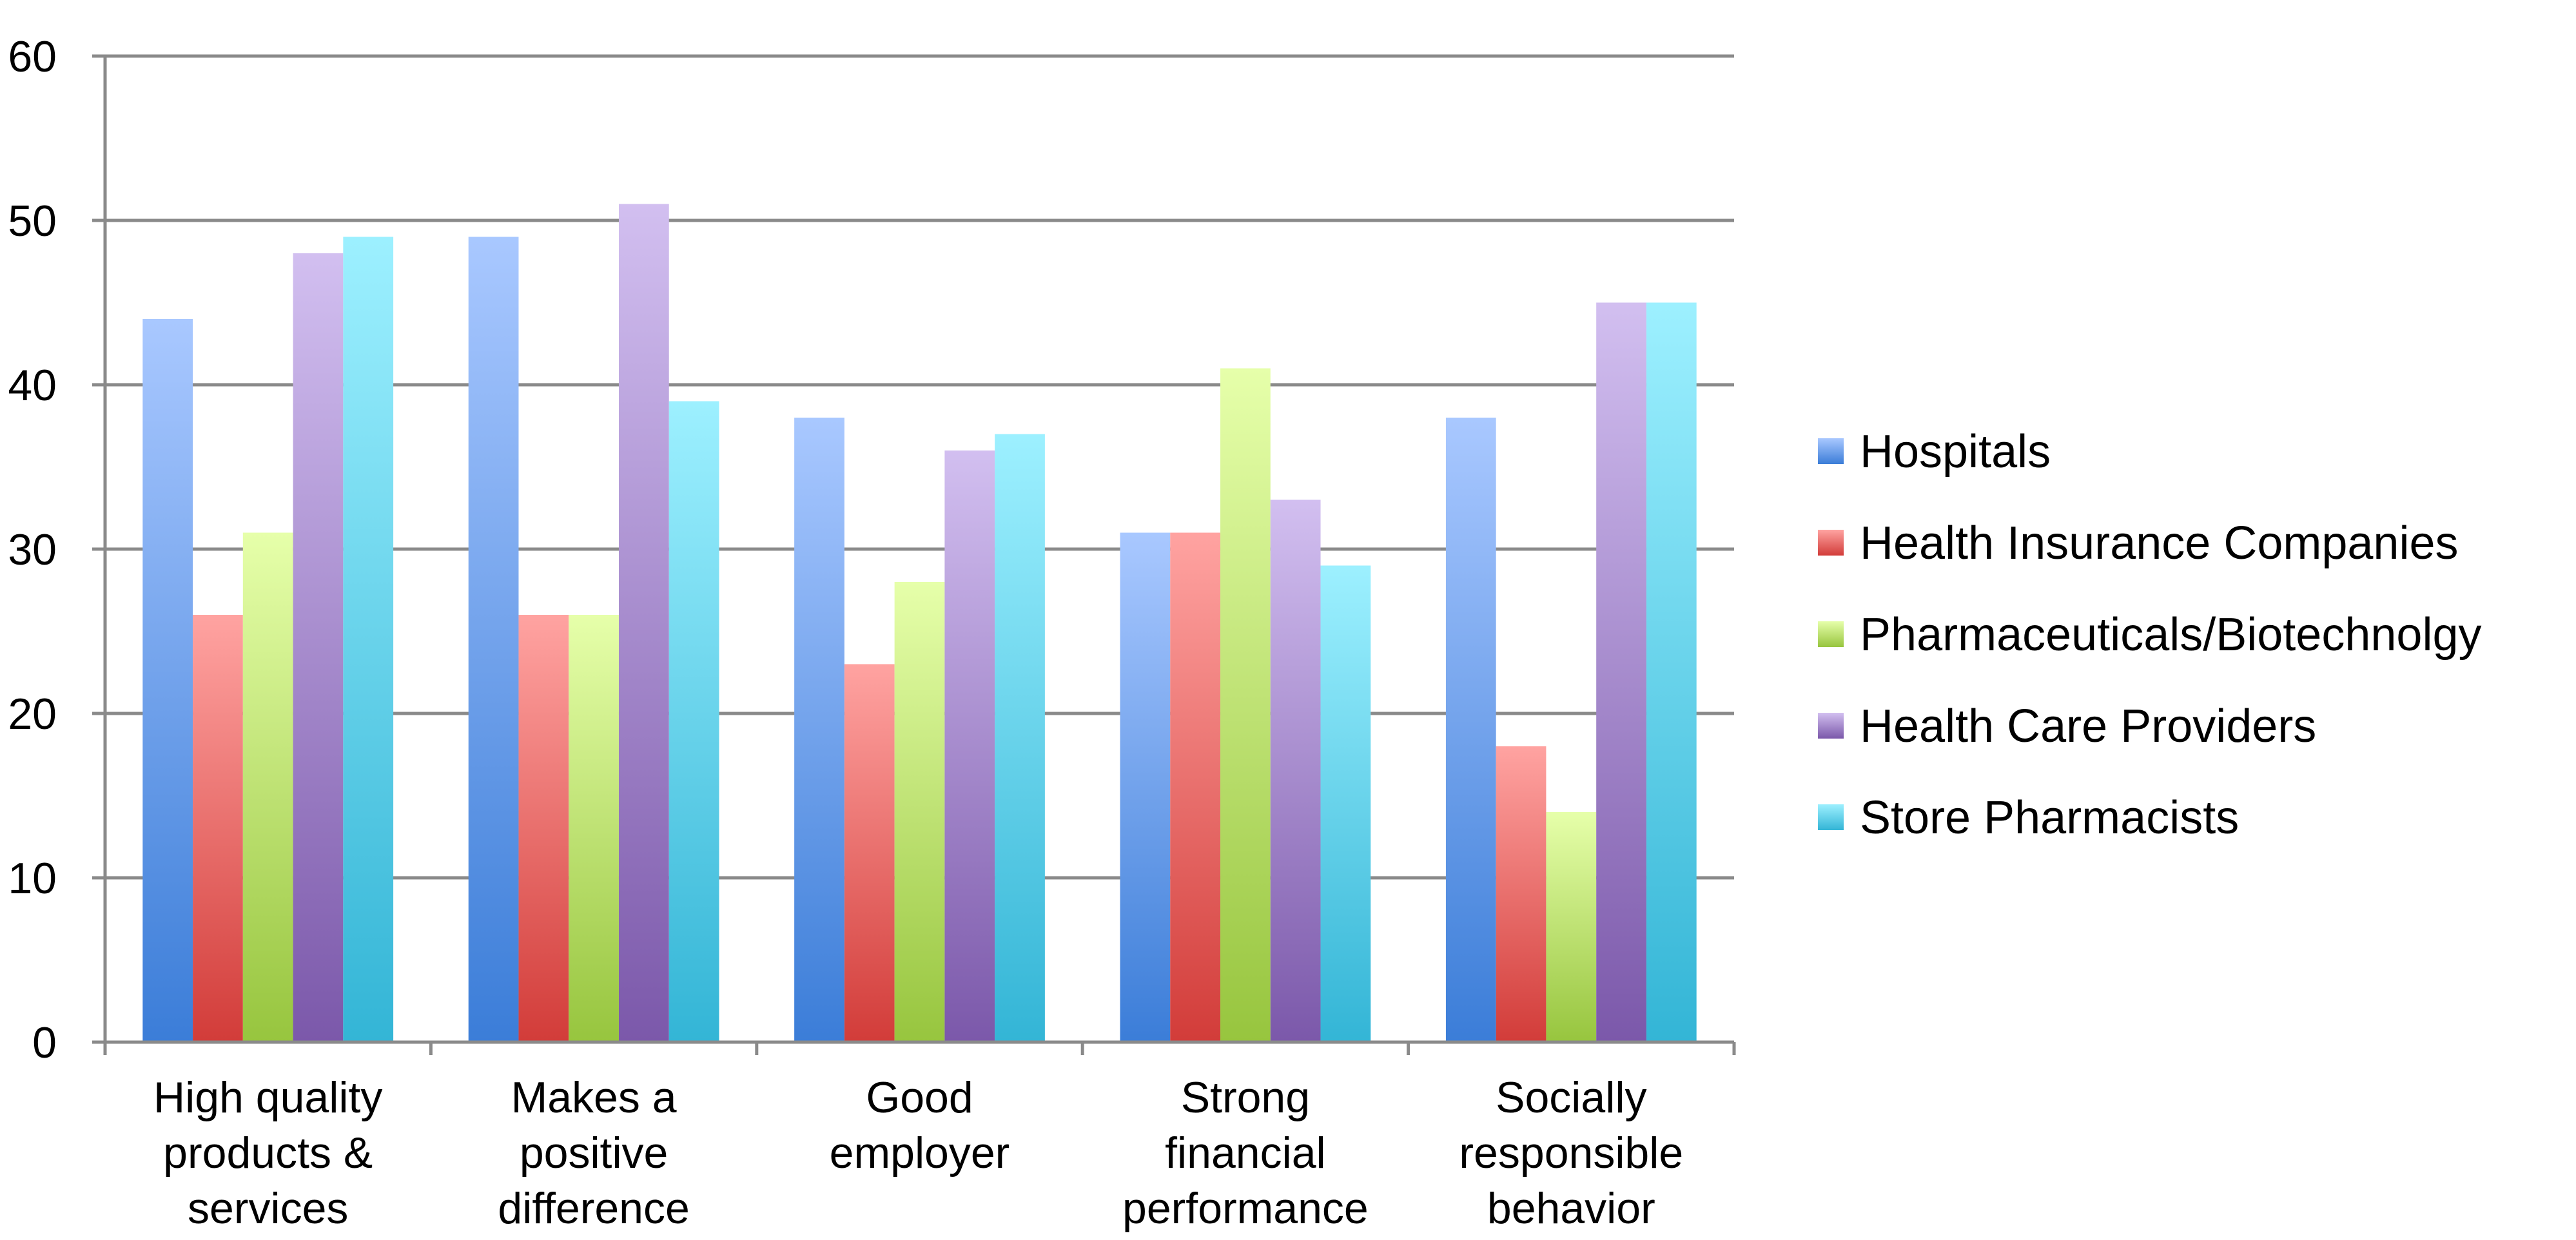 The width and height of the screenshot is (2576, 1240). I want to click on y-tick-label: 40, so click(32, 385).